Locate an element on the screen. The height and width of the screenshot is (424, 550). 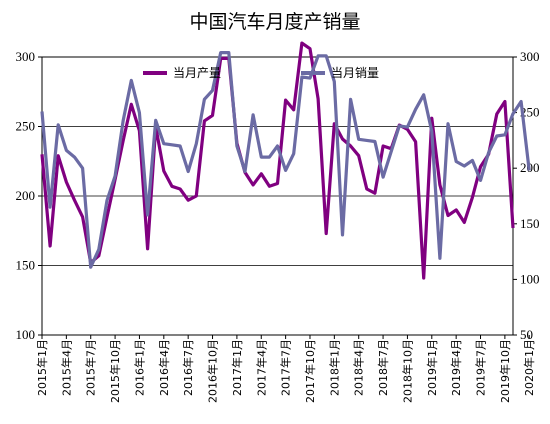
y-left-tick-label: 200 is located at coordinates (26, 195).